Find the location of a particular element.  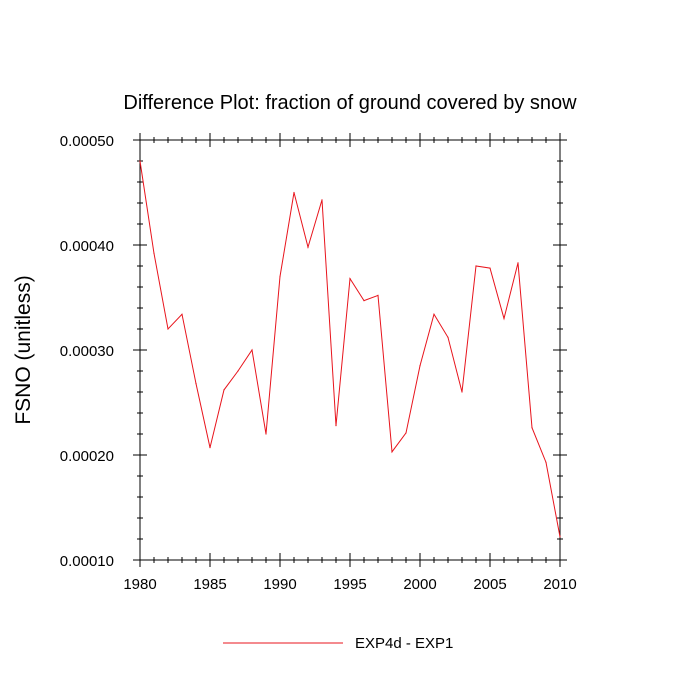

x-tick-label: 1995 is located at coordinates (349, 584).